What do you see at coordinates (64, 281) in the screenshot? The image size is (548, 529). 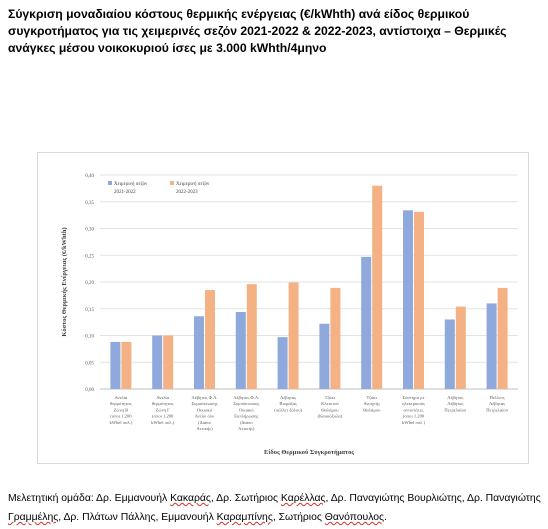 I see `y-axis-label: Κόστος Θερμικής Ενέργειας (€/kWhth)` at bounding box center [64, 281].